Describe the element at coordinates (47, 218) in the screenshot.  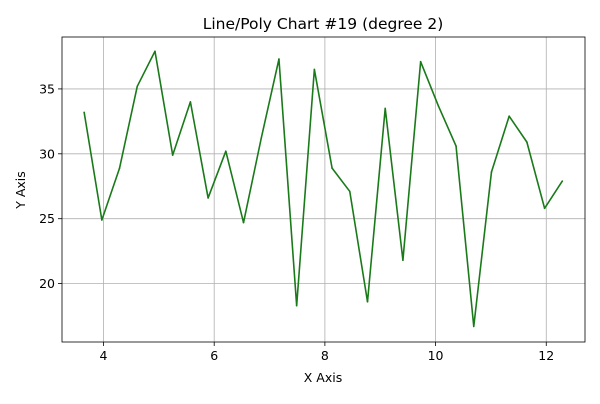
I see `y-tick-label: 25` at that location.